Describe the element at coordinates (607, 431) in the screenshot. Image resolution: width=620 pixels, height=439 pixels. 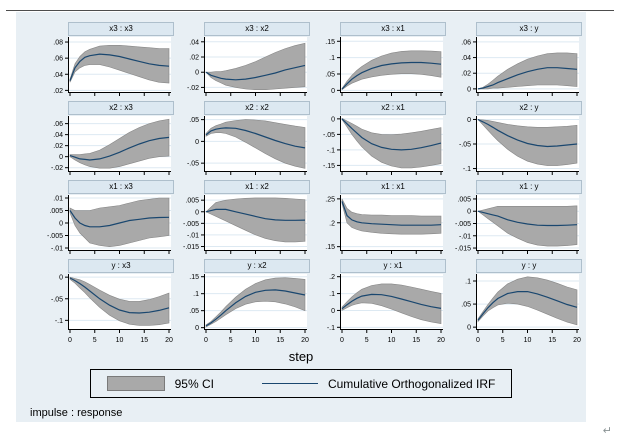
I see `paragraph-return-mark: ↵` at that location.